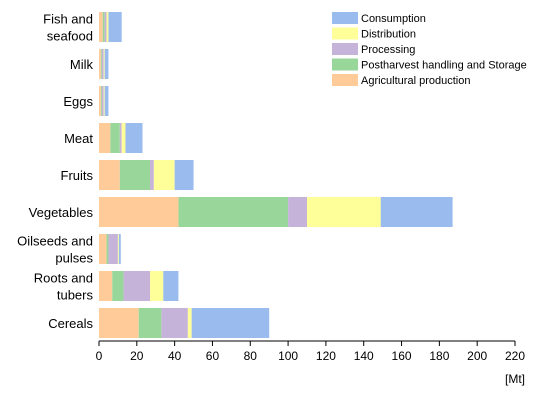 This screenshot has width=550, height=401. I want to click on x-tick-label: 220, so click(515, 356).